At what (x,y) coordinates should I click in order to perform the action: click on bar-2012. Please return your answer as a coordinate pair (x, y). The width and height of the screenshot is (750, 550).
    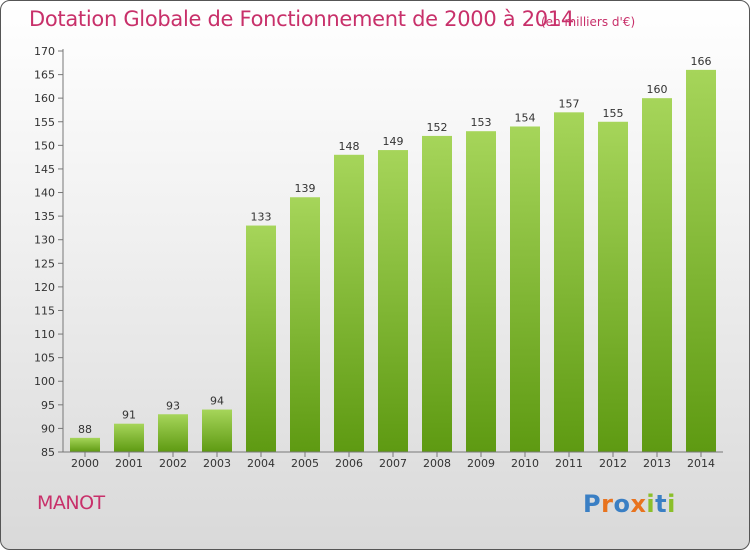
    Looking at the image, I should click on (613, 286).